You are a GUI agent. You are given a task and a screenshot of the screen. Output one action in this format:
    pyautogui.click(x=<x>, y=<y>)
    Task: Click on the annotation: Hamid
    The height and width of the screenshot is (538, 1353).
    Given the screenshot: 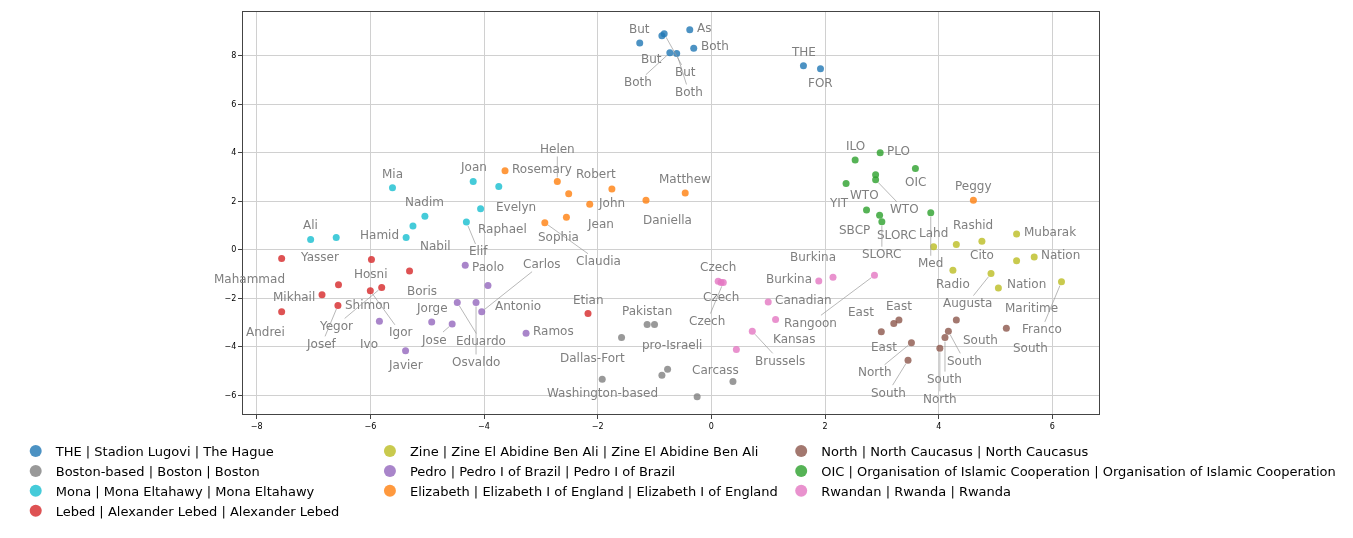 What is the action you would take?
    pyautogui.click(x=380, y=235)
    